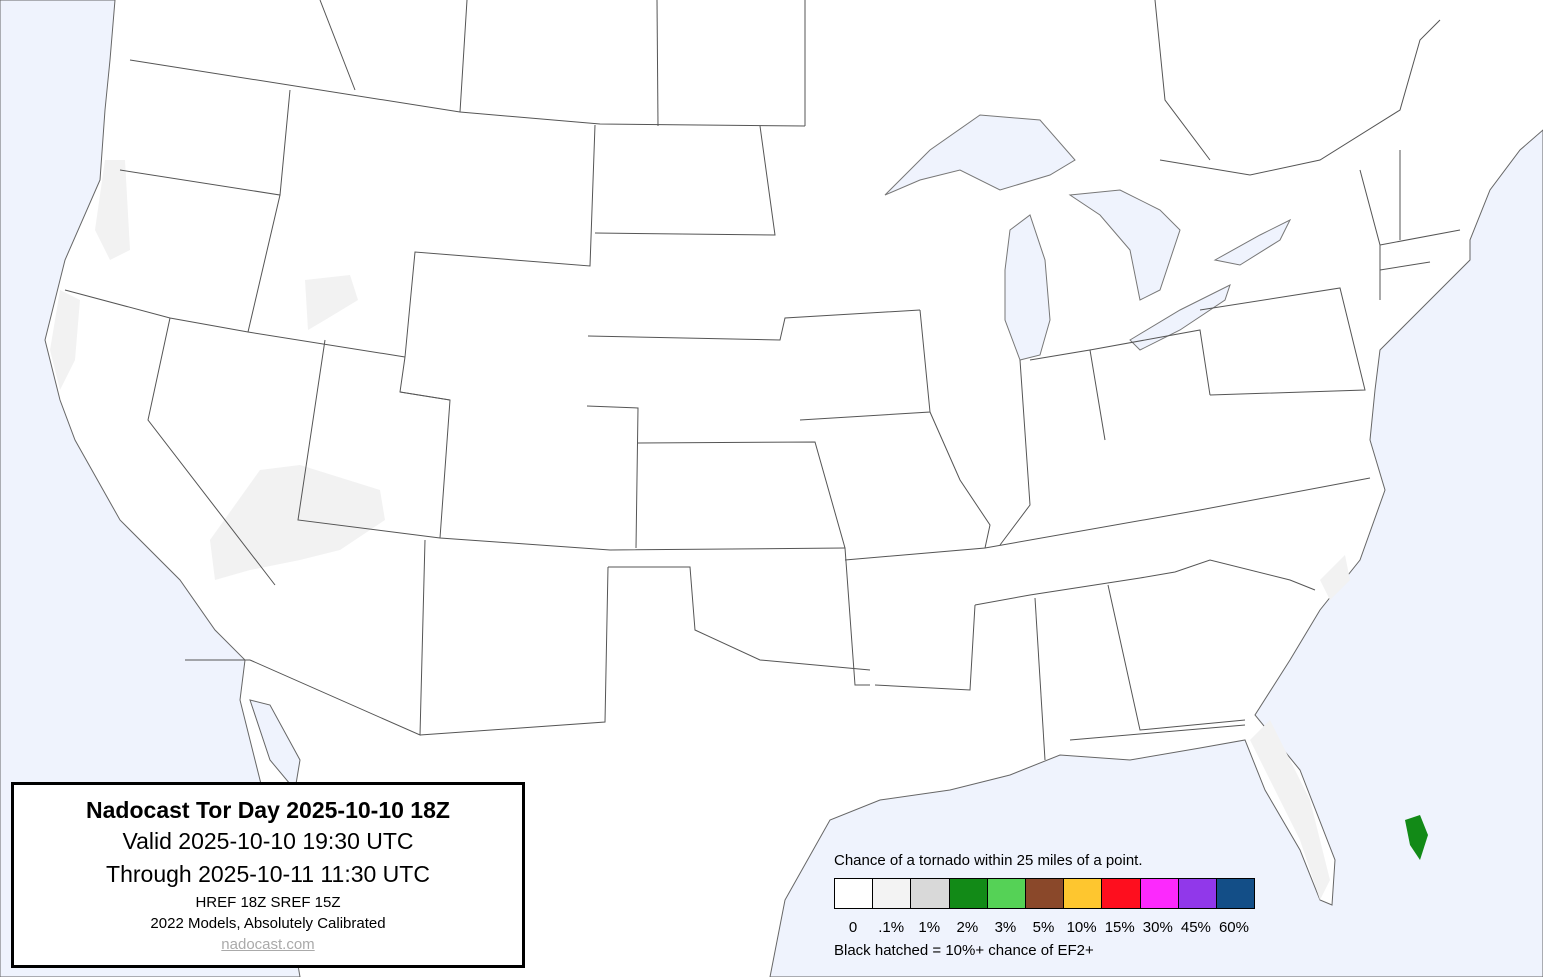  What do you see at coordinates (1233, 927) in the screenshot?
I see `legend-label: 60%` at bounding box center [1233, 927].